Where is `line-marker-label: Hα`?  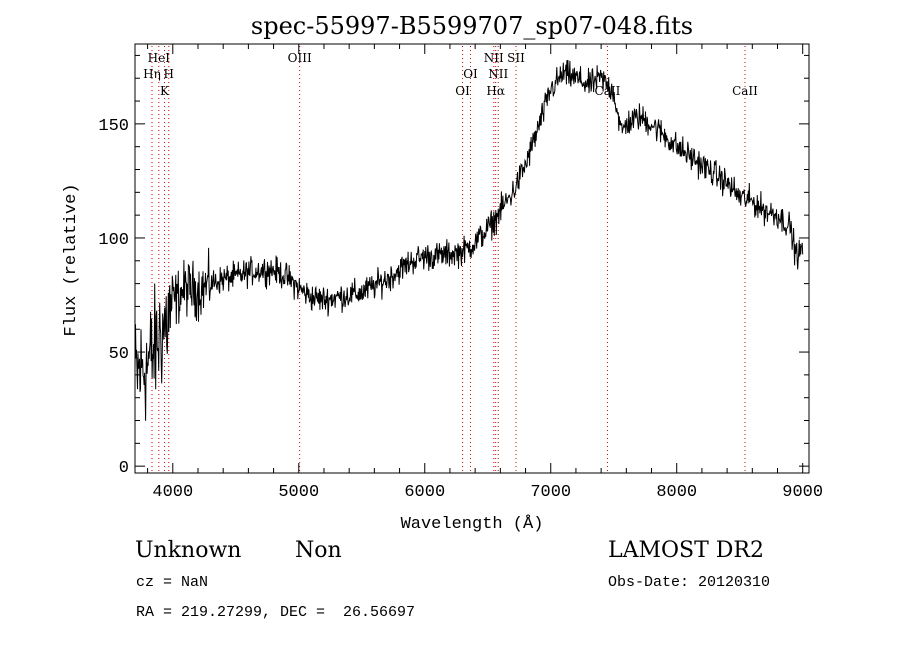 line-marker-label: Hα is located at coordinates (495, 91).